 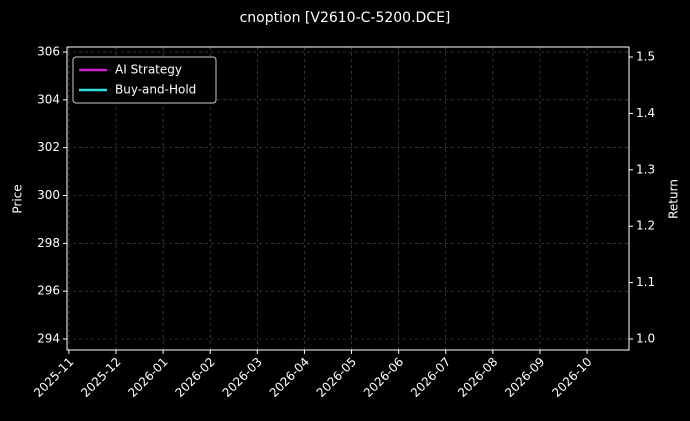 I want to click on y-tick-label: 296, so click(x=48, y=291).